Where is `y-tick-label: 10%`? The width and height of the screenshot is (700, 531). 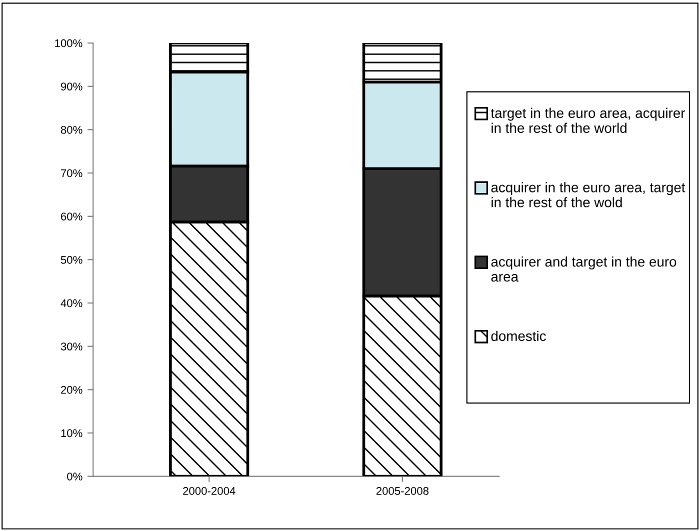
y-tick-label: 10% is located at coordinates (71, 433).